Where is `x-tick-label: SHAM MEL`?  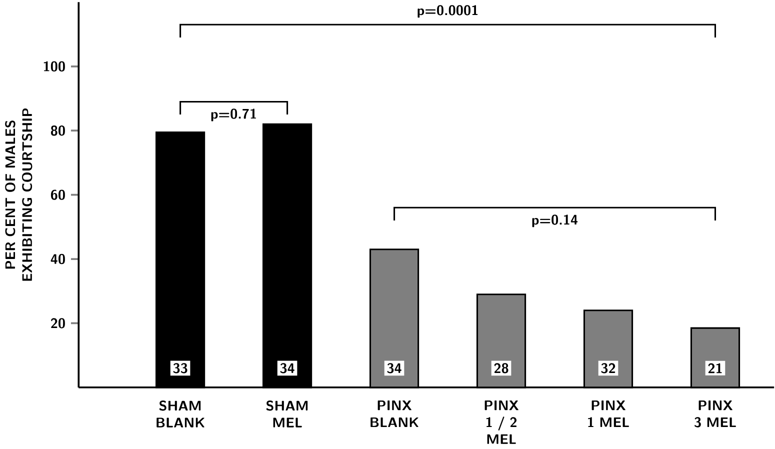 x-tick-label: SHAM MEL is located at coordinates (287, 414).